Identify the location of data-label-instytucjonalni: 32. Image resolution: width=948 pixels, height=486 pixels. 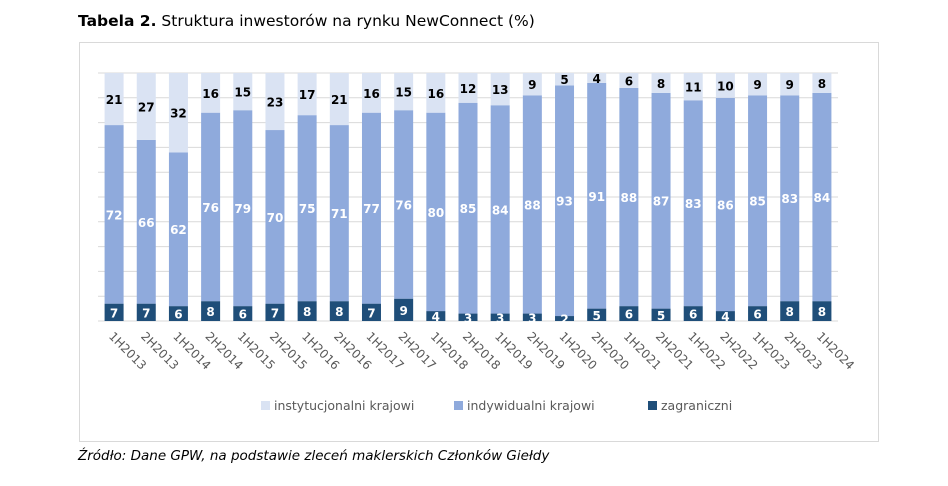
(178, 114).